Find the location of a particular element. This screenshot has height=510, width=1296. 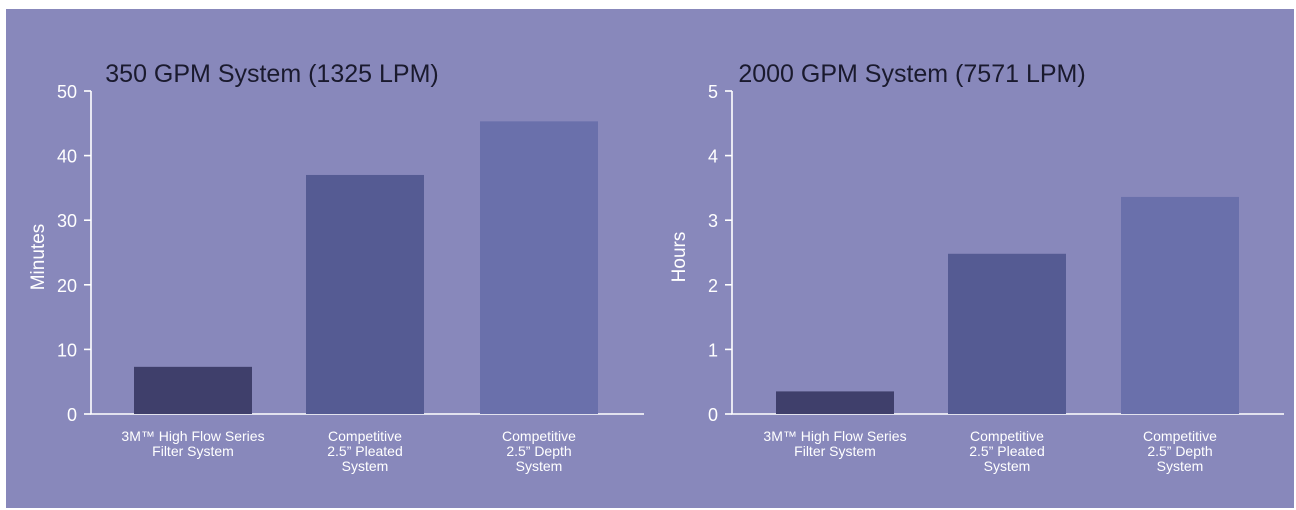

y-axis-label: Minutes is located at coordinates (38, 257).